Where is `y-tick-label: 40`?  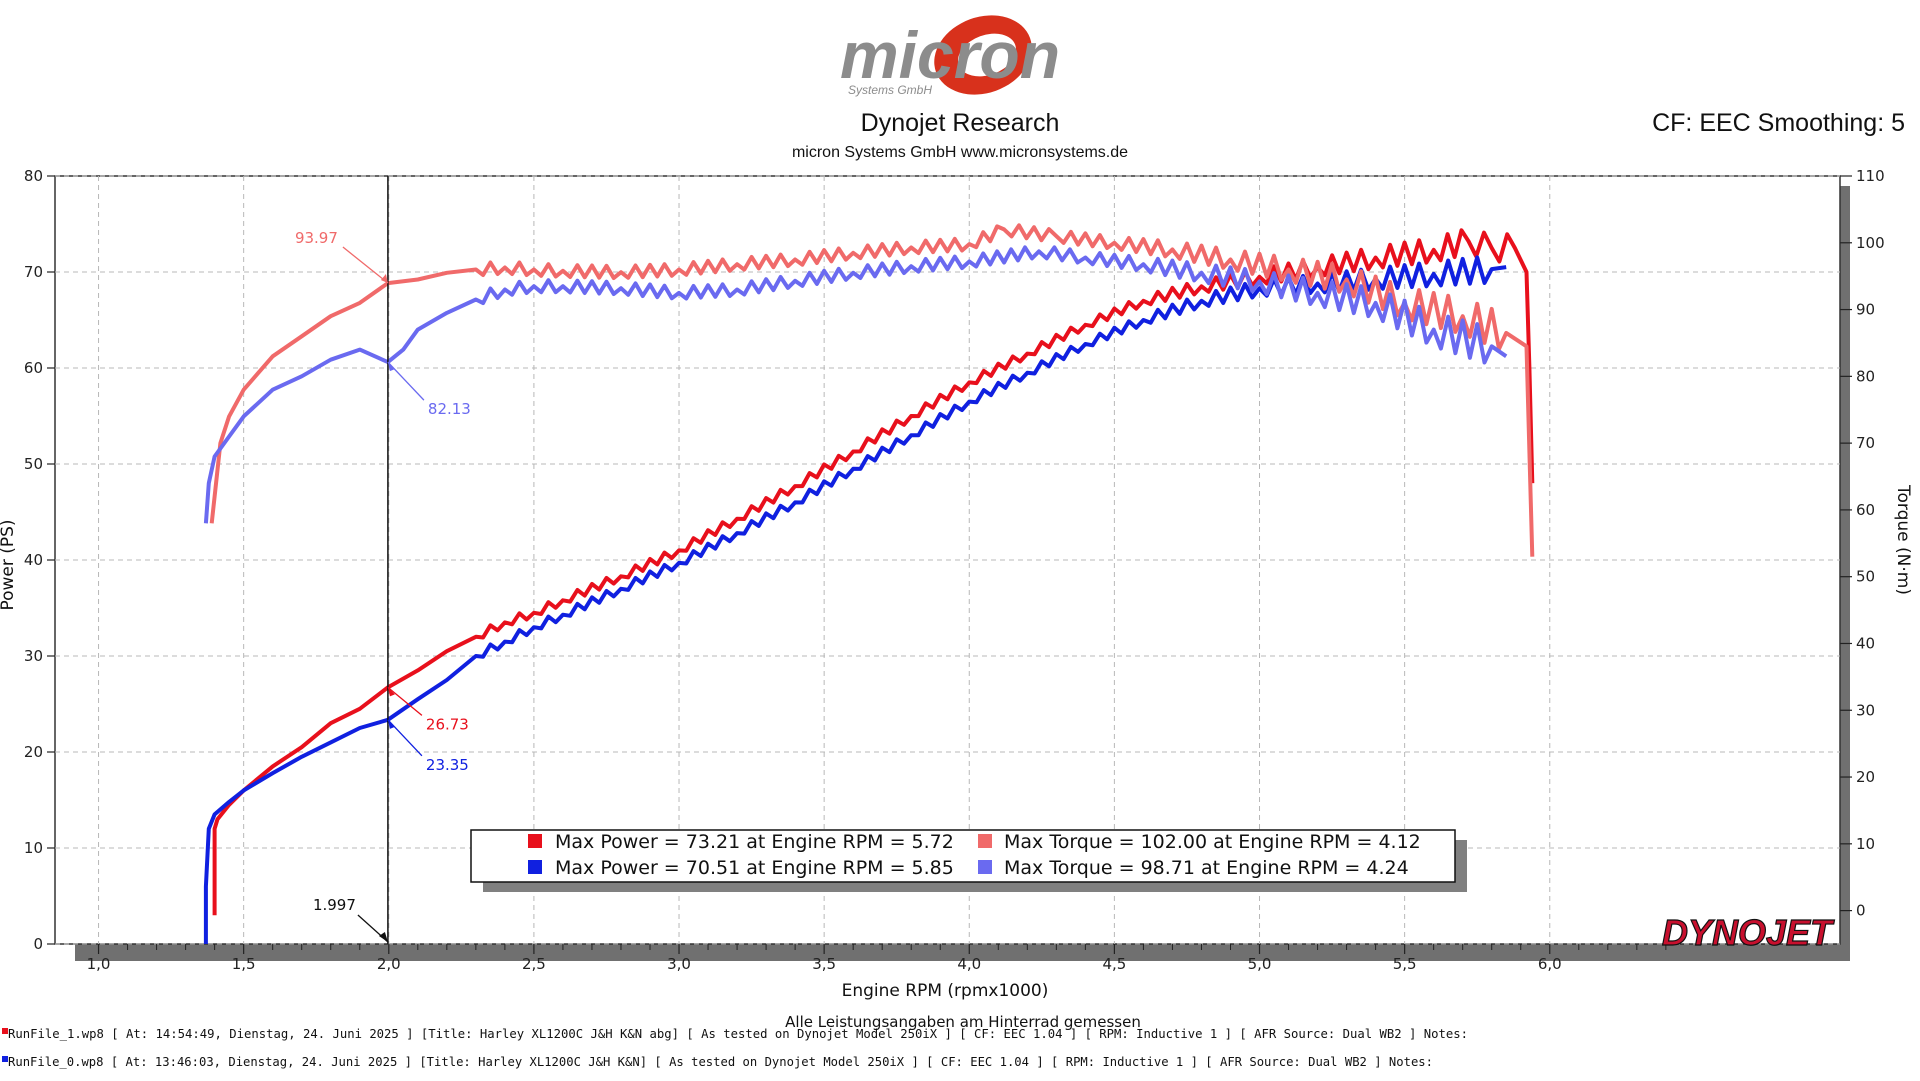
y-tick-label: 40 is located at coordinates (33, 560).